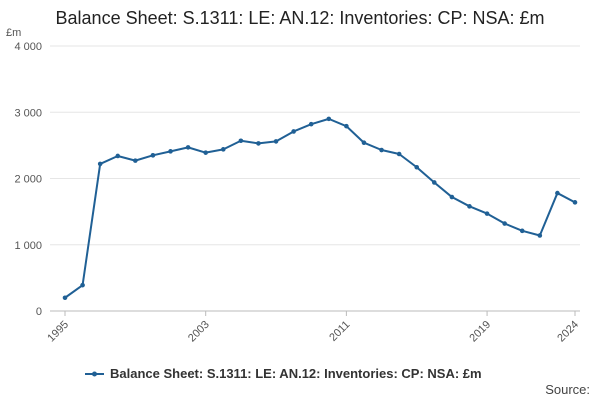 This screenshot has height=400, width=600. I want to click on x-tick-label: 2011, so click(339, 331).